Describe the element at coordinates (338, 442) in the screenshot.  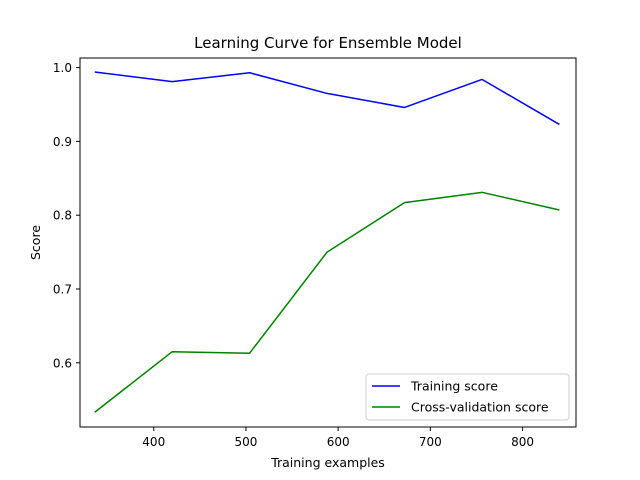
I see `x-tick-label-600: 600` at that location.